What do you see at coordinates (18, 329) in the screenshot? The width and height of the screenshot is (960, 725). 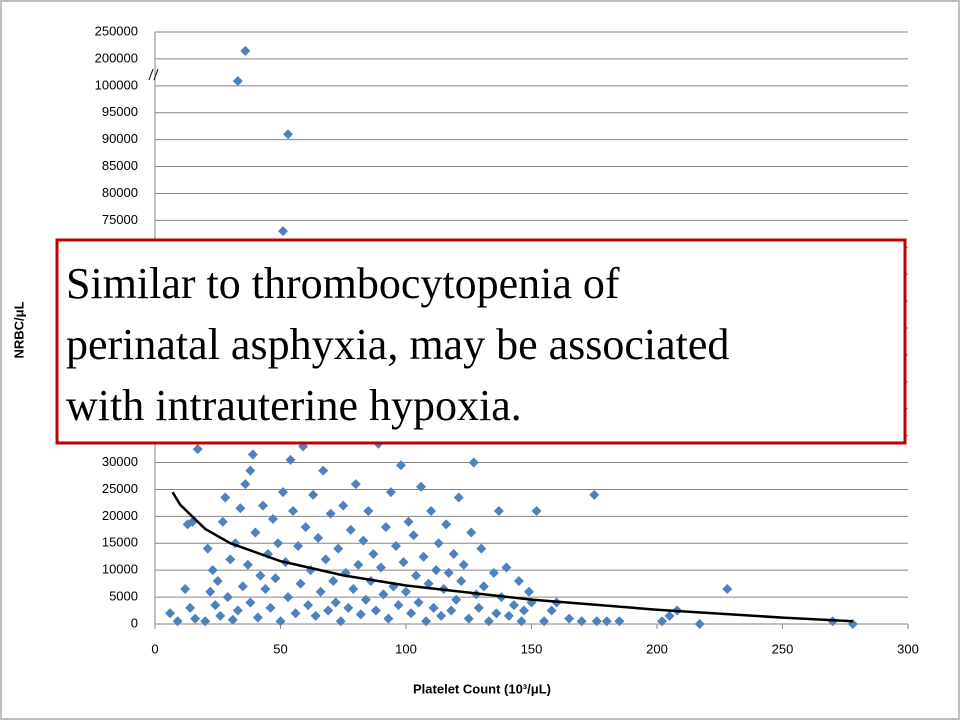 I see `y-axis-title: NRBC/μL` at bounding box center [18, 329].